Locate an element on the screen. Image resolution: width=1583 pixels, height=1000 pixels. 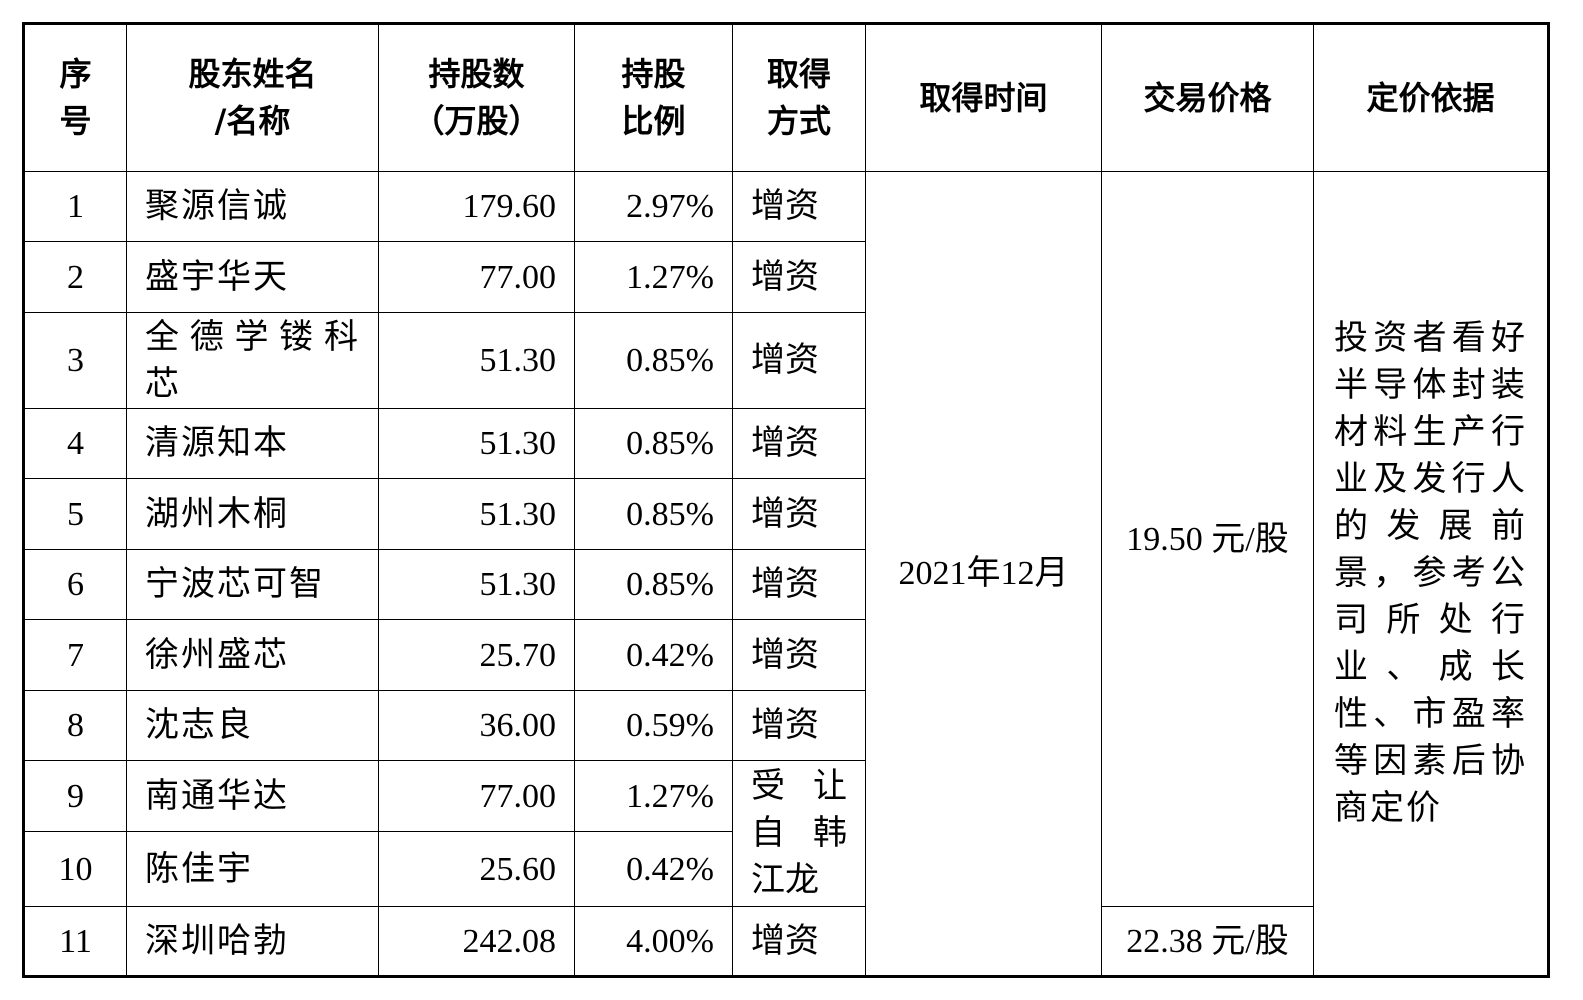
row: 2 盛宇华天 77.00 1.27% 增资 is located at coordinates (786, 277).